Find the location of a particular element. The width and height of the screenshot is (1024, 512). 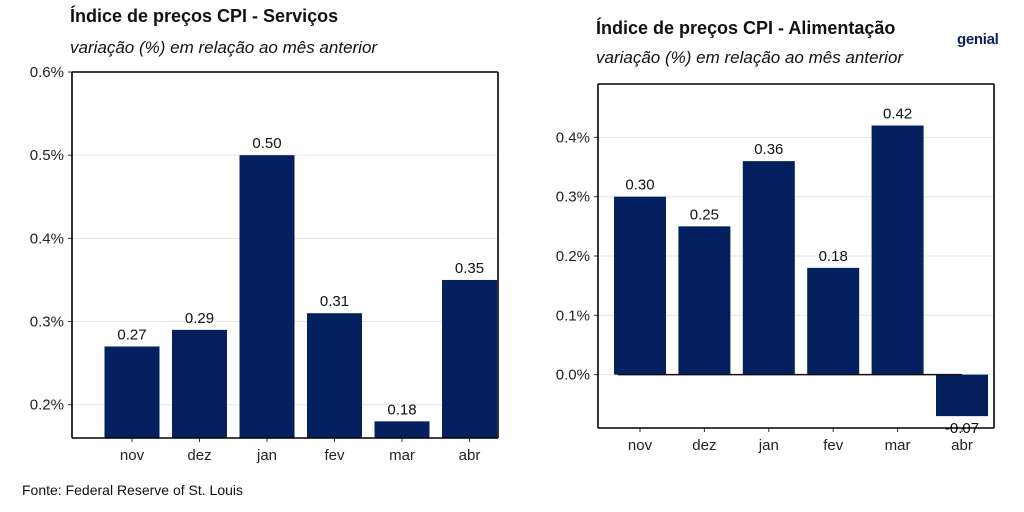

chart-1-y-tick-label: 0.6% is located at coordinates (47, 72).